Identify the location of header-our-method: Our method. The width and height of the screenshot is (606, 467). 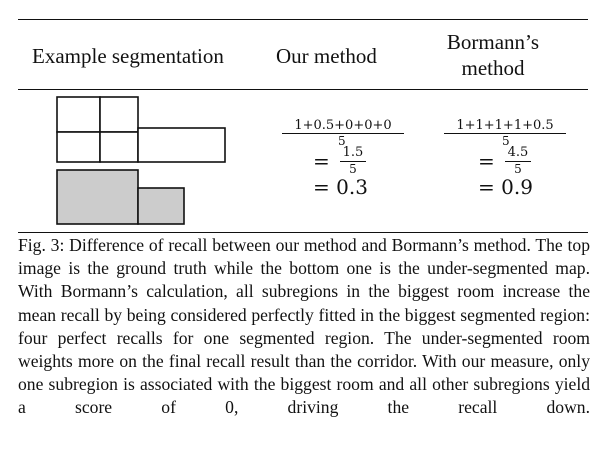
(326, 56).